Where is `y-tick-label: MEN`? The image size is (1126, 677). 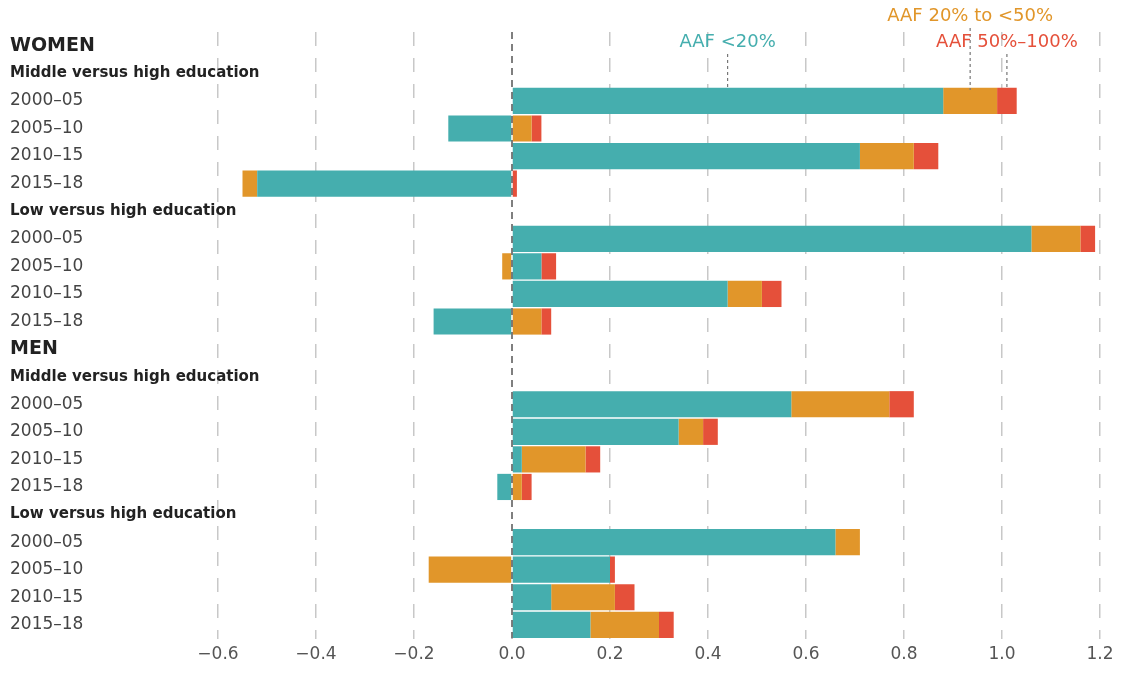
y-tick-label: MEN is located at coordinates (34, 347).